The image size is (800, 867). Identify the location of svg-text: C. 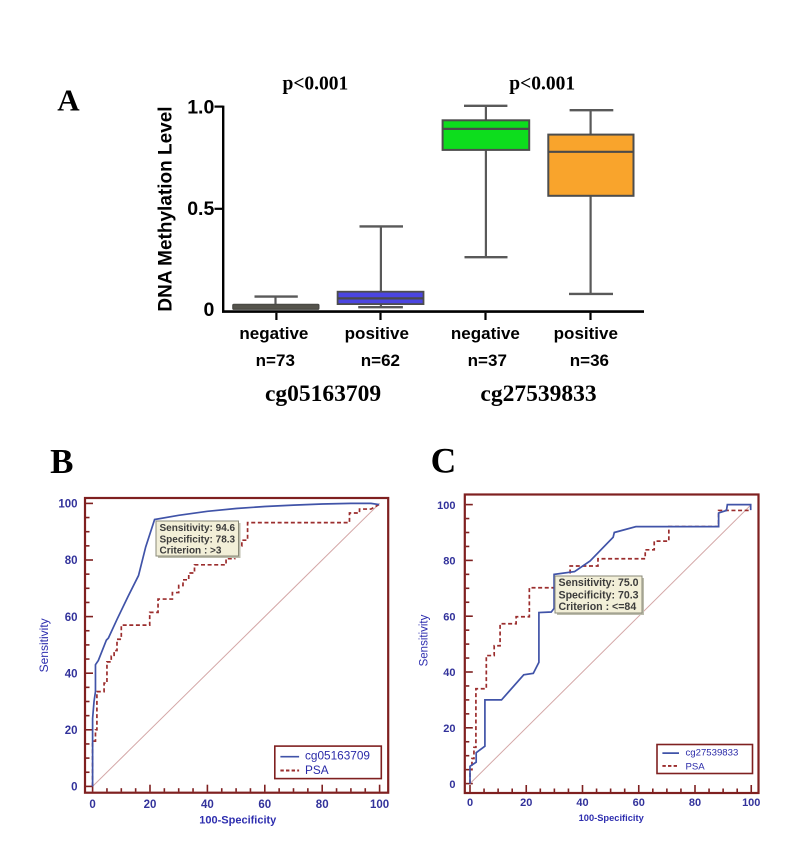
(444, 461).